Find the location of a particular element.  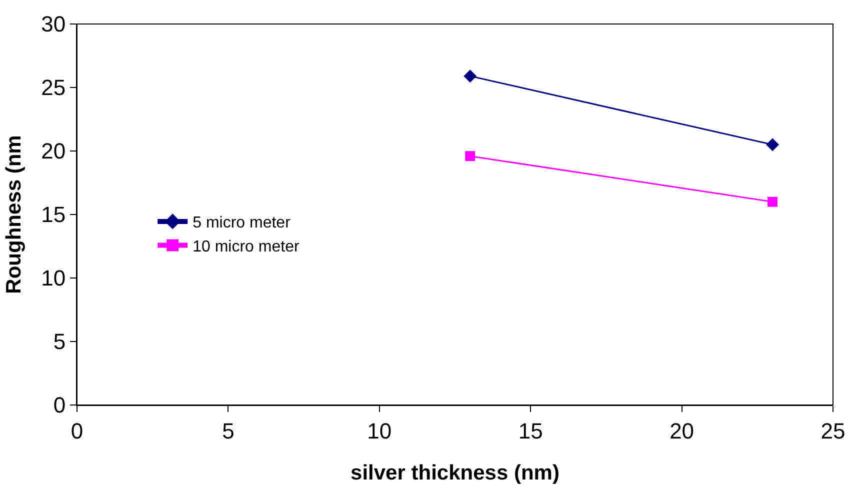

x-tick-label: 10 is located at coordinates (379, 431).